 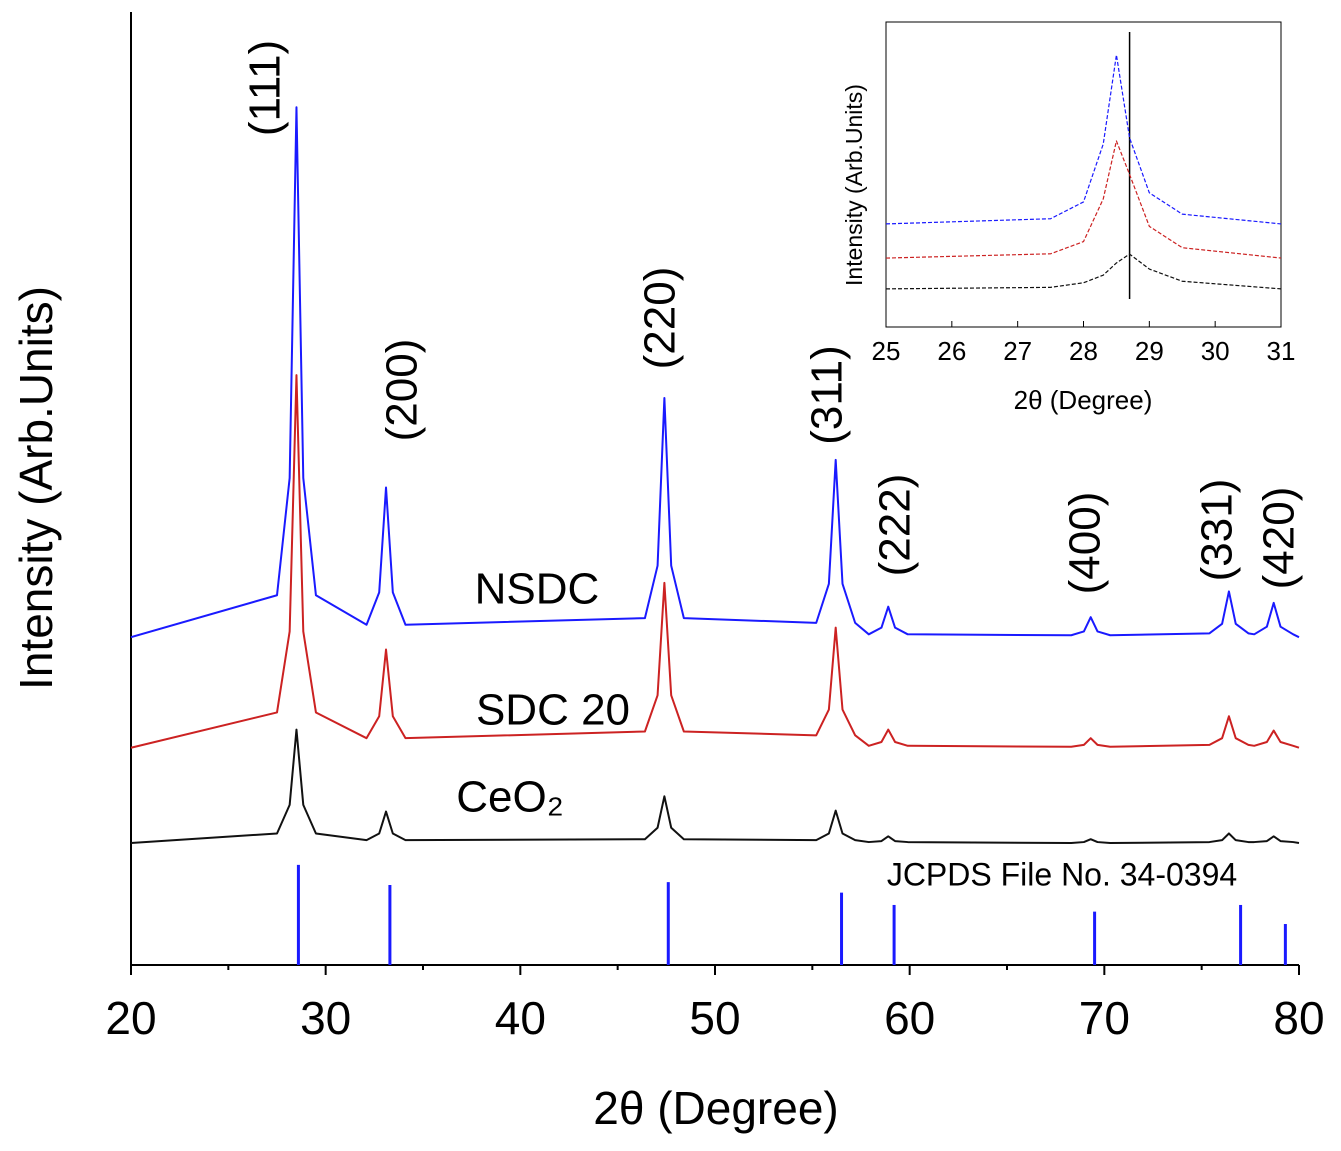 What do you see at coordinates (660, 318) in the screenshot?
I see `peak-label: (220)` at bounding box center [660, 318].